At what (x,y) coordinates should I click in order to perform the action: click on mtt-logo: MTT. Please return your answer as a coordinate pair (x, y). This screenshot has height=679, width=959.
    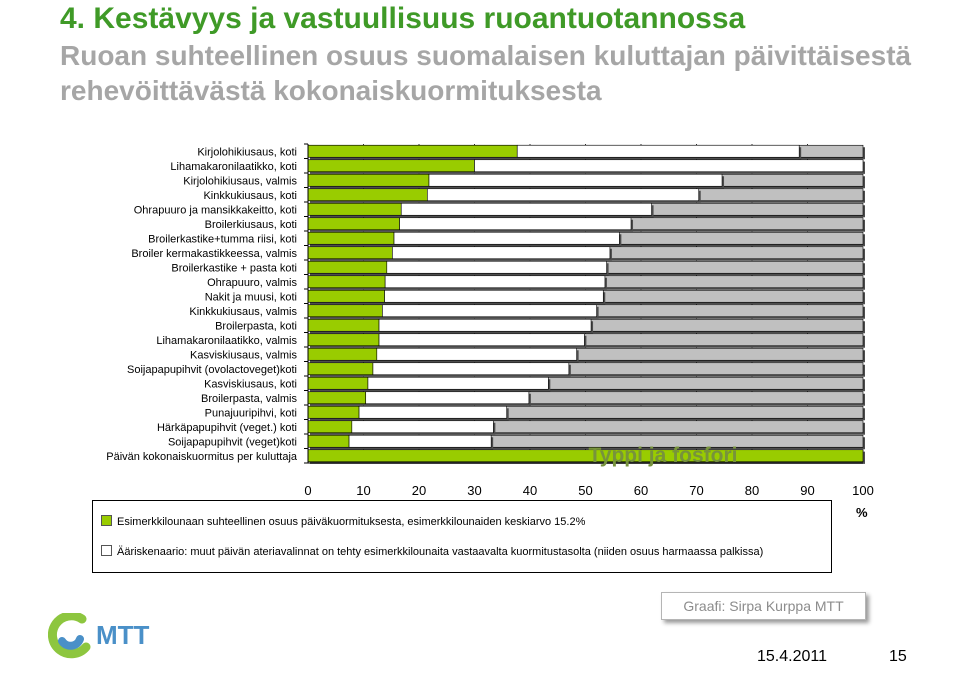
    Looking at the image, I should click on (99, 636).